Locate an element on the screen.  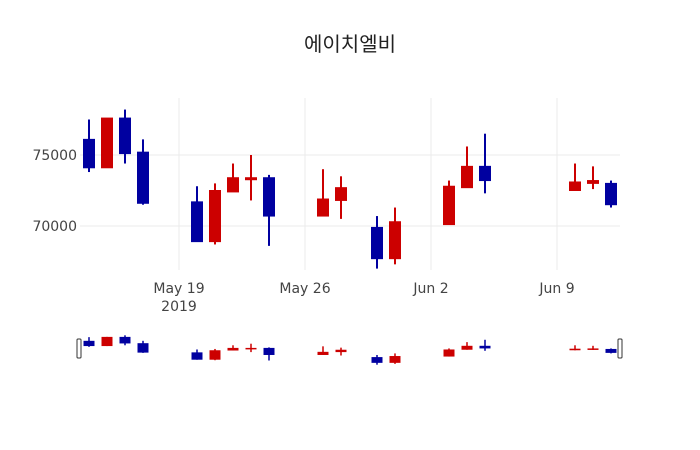
x-axis: May 19 2019 May 26 Jun 2 Jun 9 is located at coordinates (363, 298).